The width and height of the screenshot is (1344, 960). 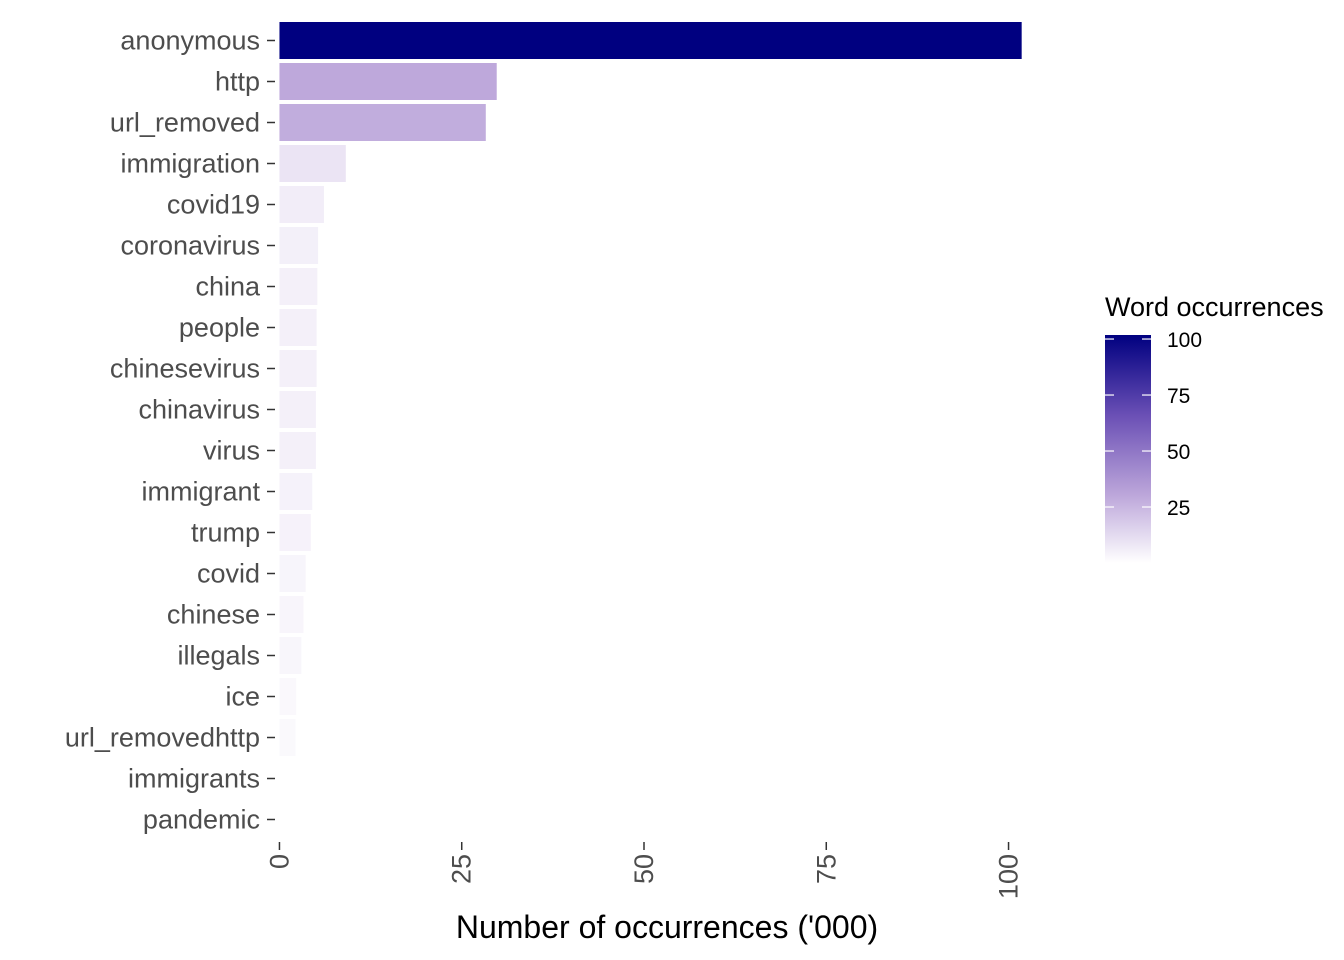 What do you see at coordinates (287, 737) in the screenshot?
I see `bar-url_removedhttp` at bounding box center [287, 737].